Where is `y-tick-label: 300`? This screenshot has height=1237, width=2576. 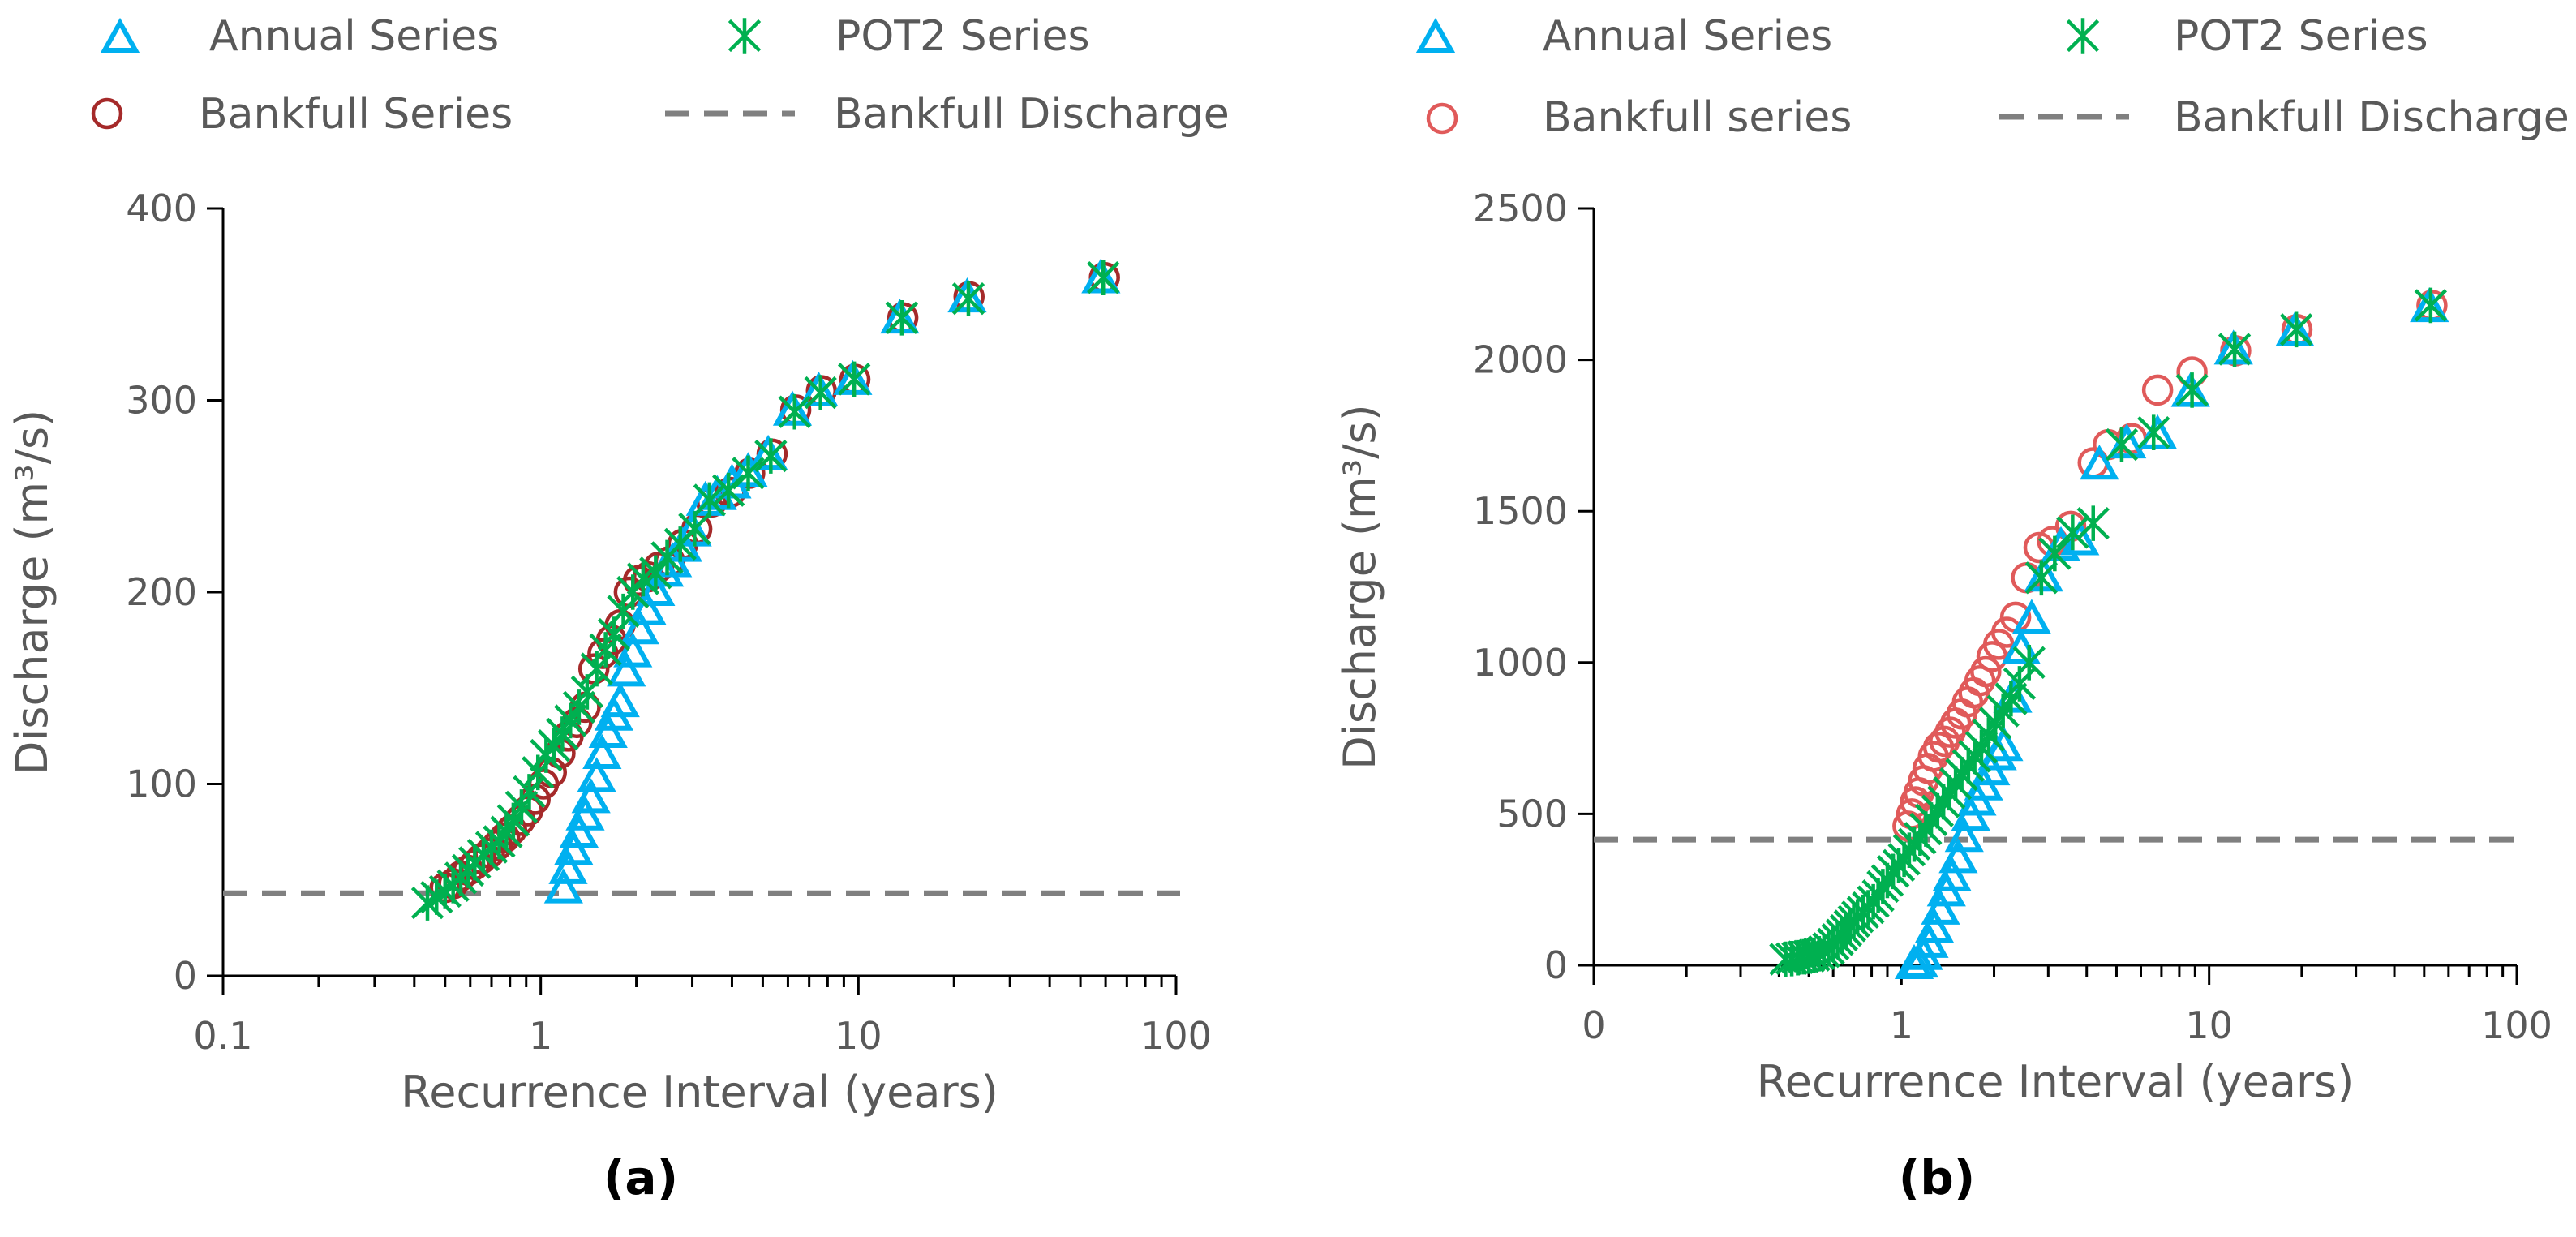
y-tick-label: 300 is located at coordinates (161, 401).